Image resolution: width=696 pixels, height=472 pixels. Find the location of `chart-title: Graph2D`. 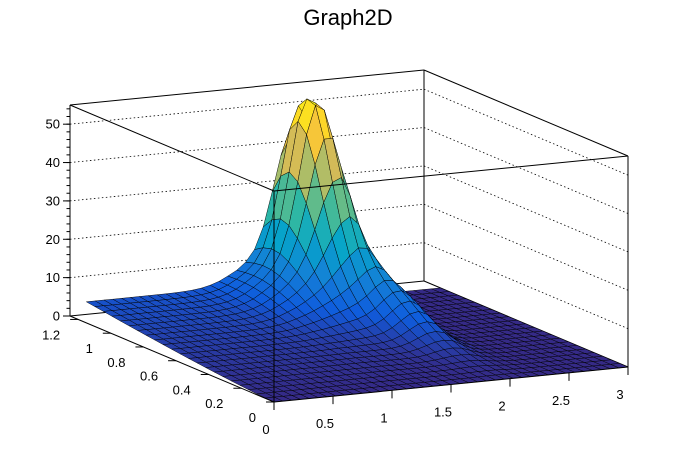

chart-title: Graph2D is located at coordinates (347, 17).